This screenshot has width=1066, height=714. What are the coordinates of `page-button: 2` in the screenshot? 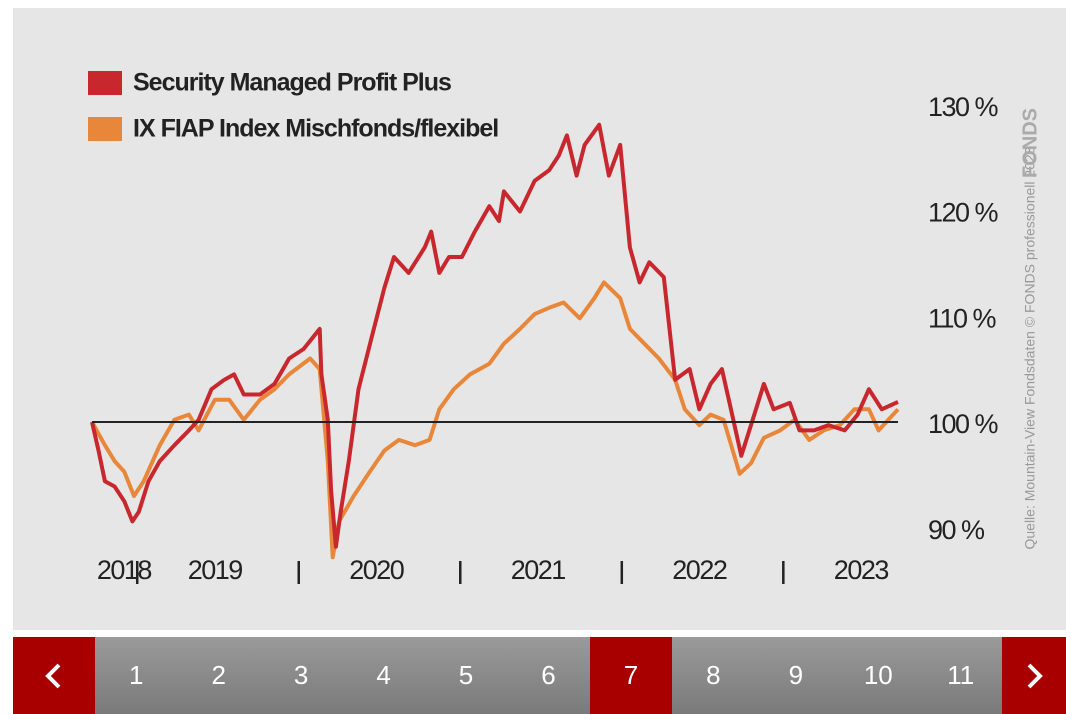 It's located at (218, 675).